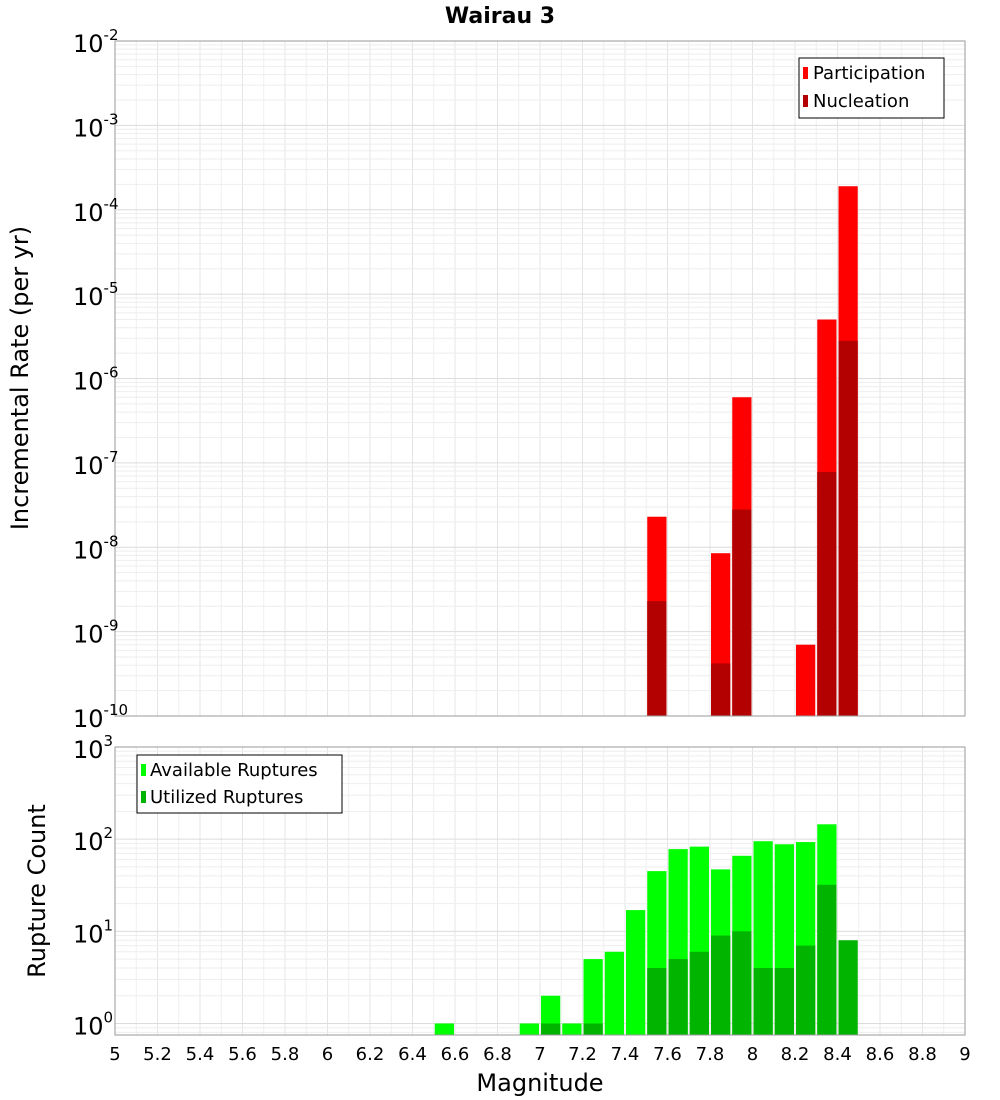 The image size is (1000, 1100). I want to click on x-tick-label: 7, so click(539, 1054).